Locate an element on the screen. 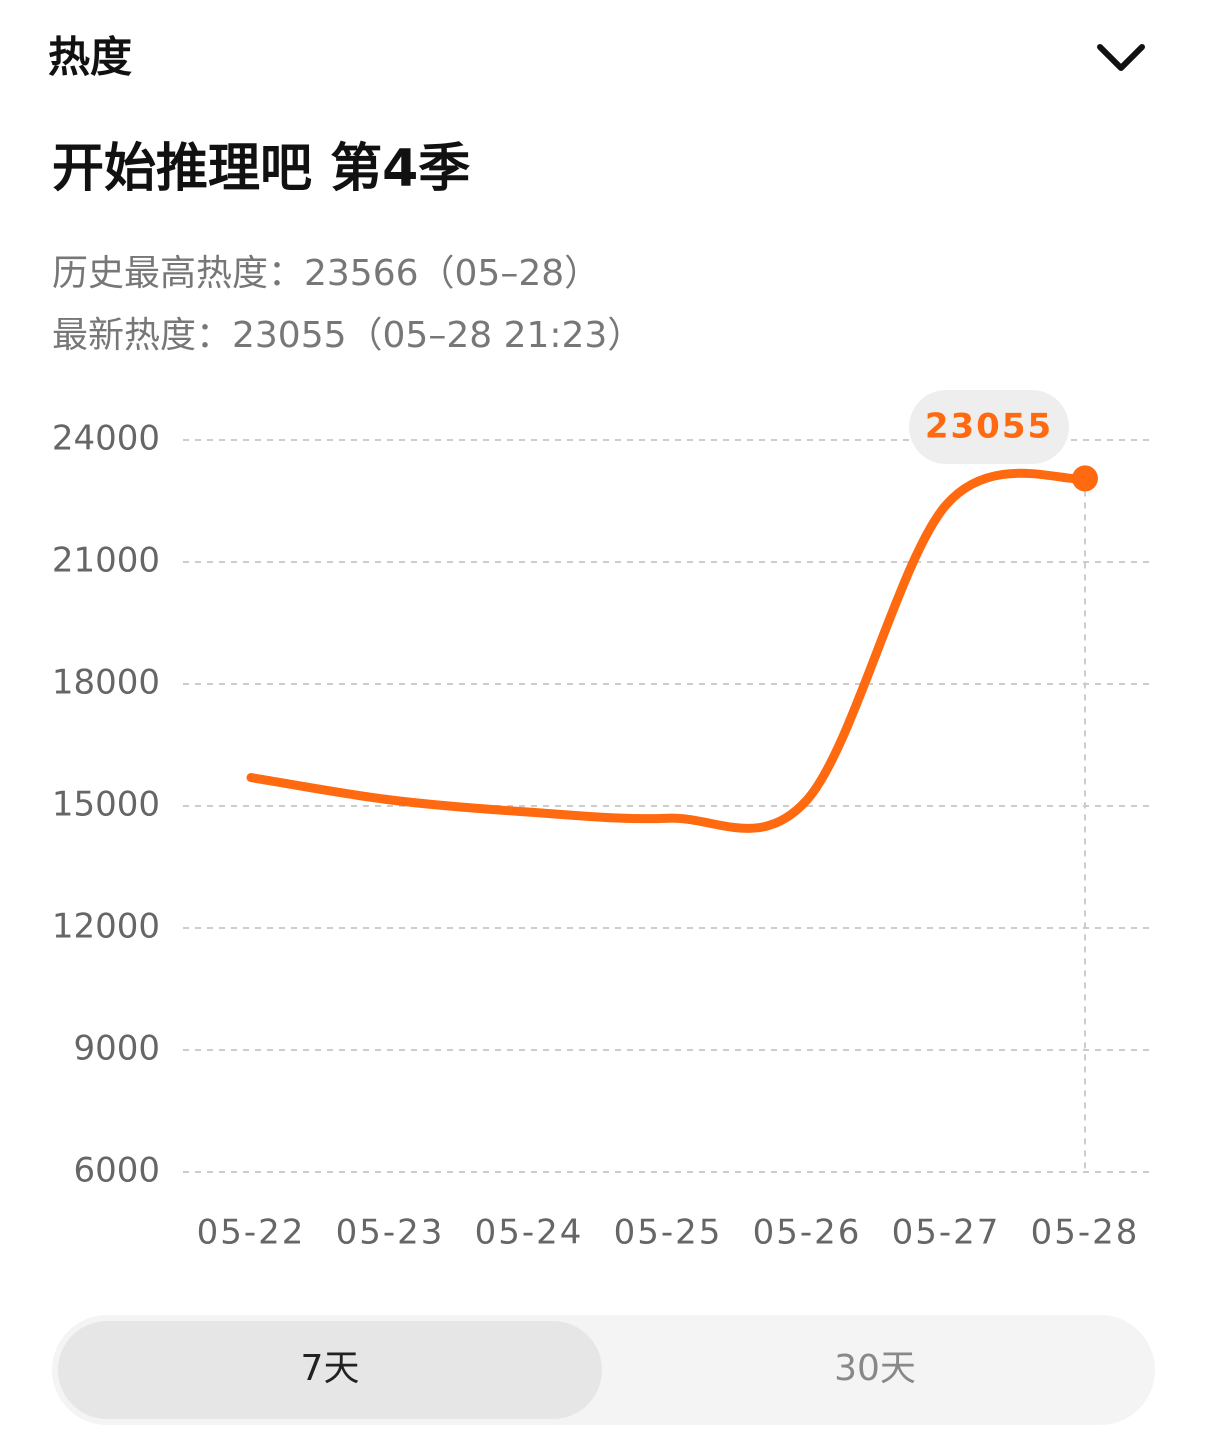 Image resolution: width=1206 pixels, height=1442 pixels. x-tick-label: 05-24 is located at coordinates (529, 1233).